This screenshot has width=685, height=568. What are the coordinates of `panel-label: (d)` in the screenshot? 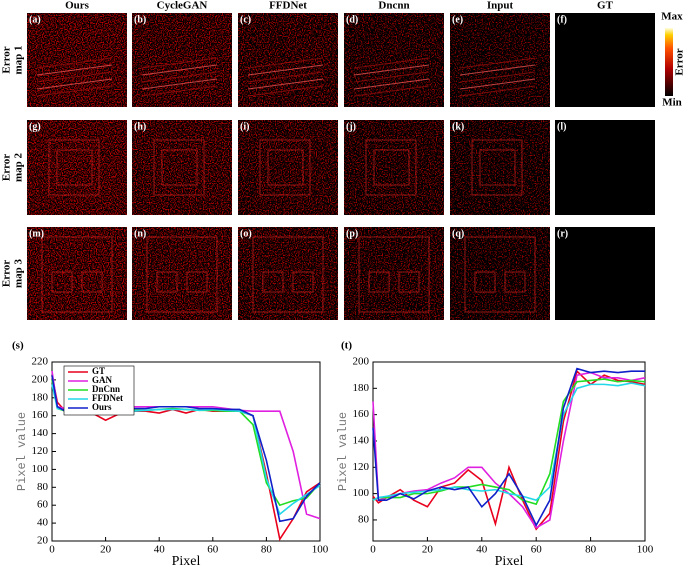 It's located at (352, 19).